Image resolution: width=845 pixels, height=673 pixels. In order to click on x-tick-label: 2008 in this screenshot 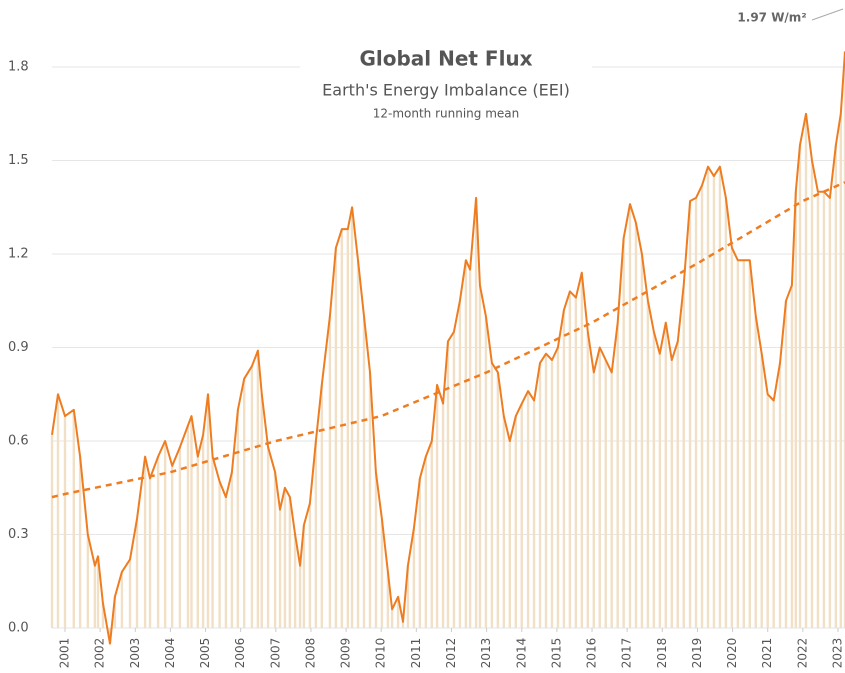, I will do `click(310, 653)`.